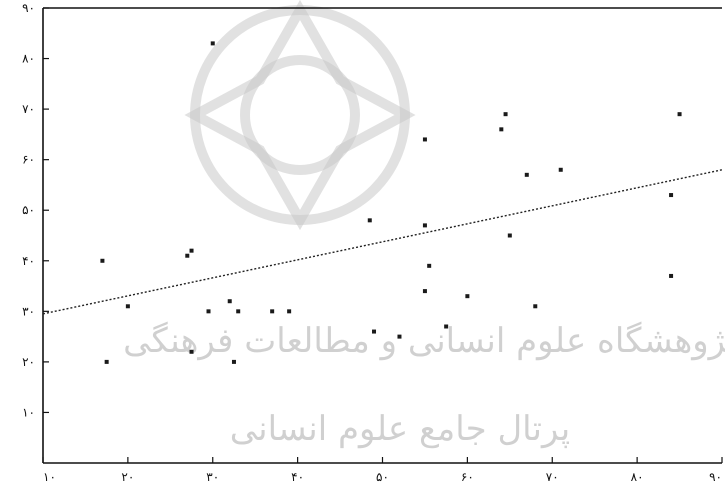 The width and height of the screenshot is (725, 504). What do you see at coordinates (28, 160) in the screenshot?
I see `y-tick-label: ۶۰` at bounding box center [28, 160].